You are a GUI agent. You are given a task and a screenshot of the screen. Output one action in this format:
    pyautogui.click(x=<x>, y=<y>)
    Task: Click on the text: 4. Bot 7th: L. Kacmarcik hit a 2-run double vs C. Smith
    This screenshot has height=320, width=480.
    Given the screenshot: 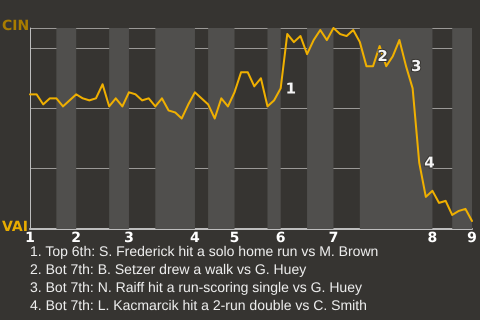 What is the action you would take?
    pyautogui.click(x=198, y=305)
    